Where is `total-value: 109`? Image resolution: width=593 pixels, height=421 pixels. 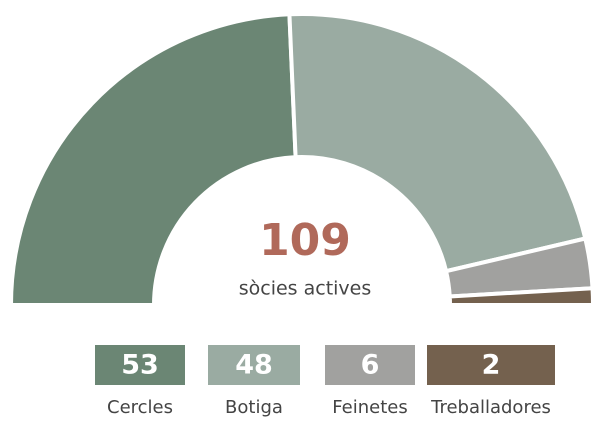
total-value: 109 is located at coordinates (305, 240).